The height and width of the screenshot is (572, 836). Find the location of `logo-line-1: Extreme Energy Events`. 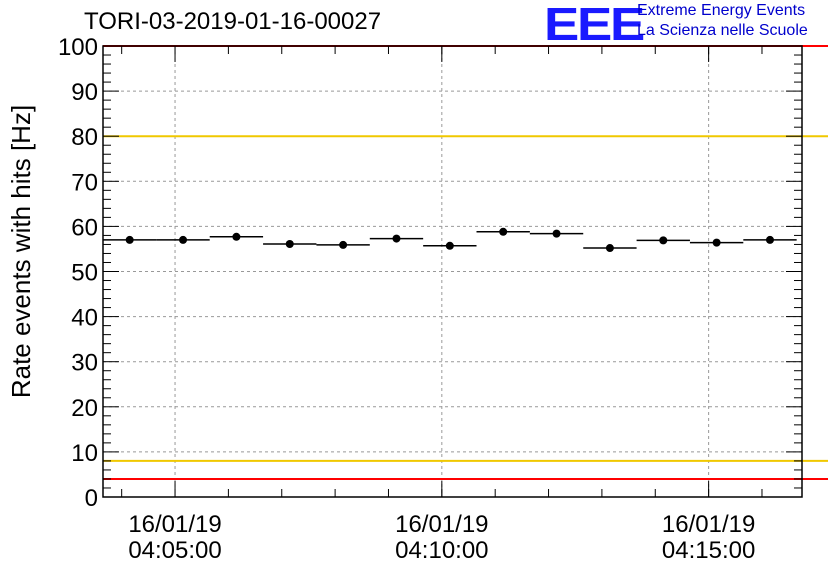

logo-line-1: Extreme Energy Events is located at coordinates (721, 10).